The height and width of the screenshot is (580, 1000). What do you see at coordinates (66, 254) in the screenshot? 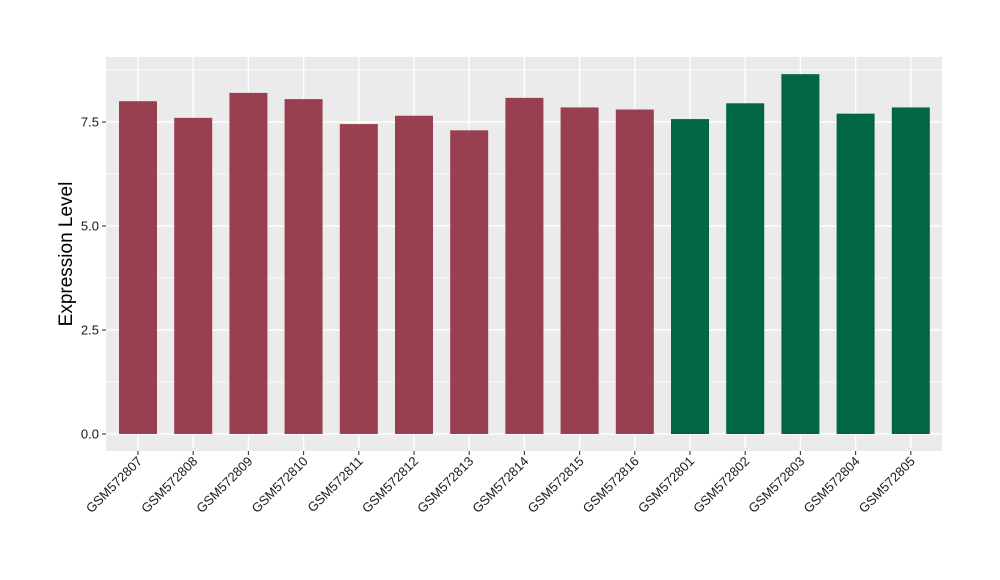
I see `y-axis-title: Expression Level` at bounding box center [66, 254].